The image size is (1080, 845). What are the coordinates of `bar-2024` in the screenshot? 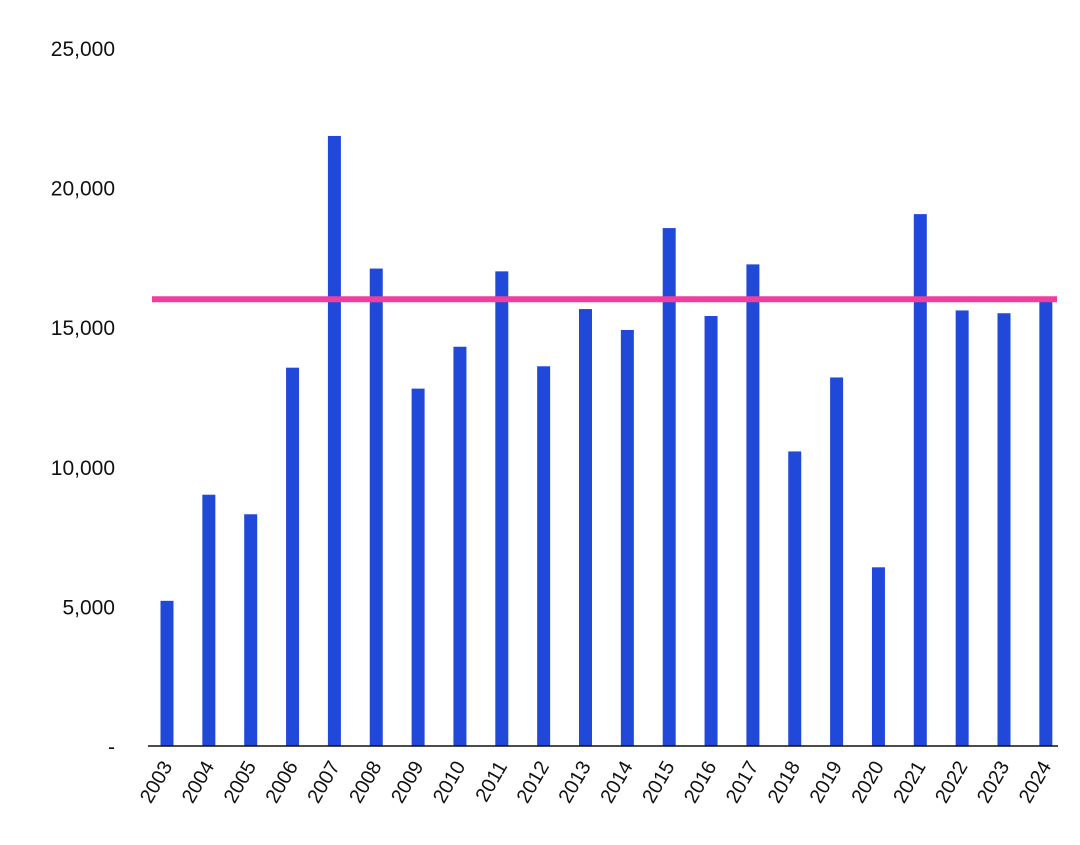 It's located at (1046, 523).